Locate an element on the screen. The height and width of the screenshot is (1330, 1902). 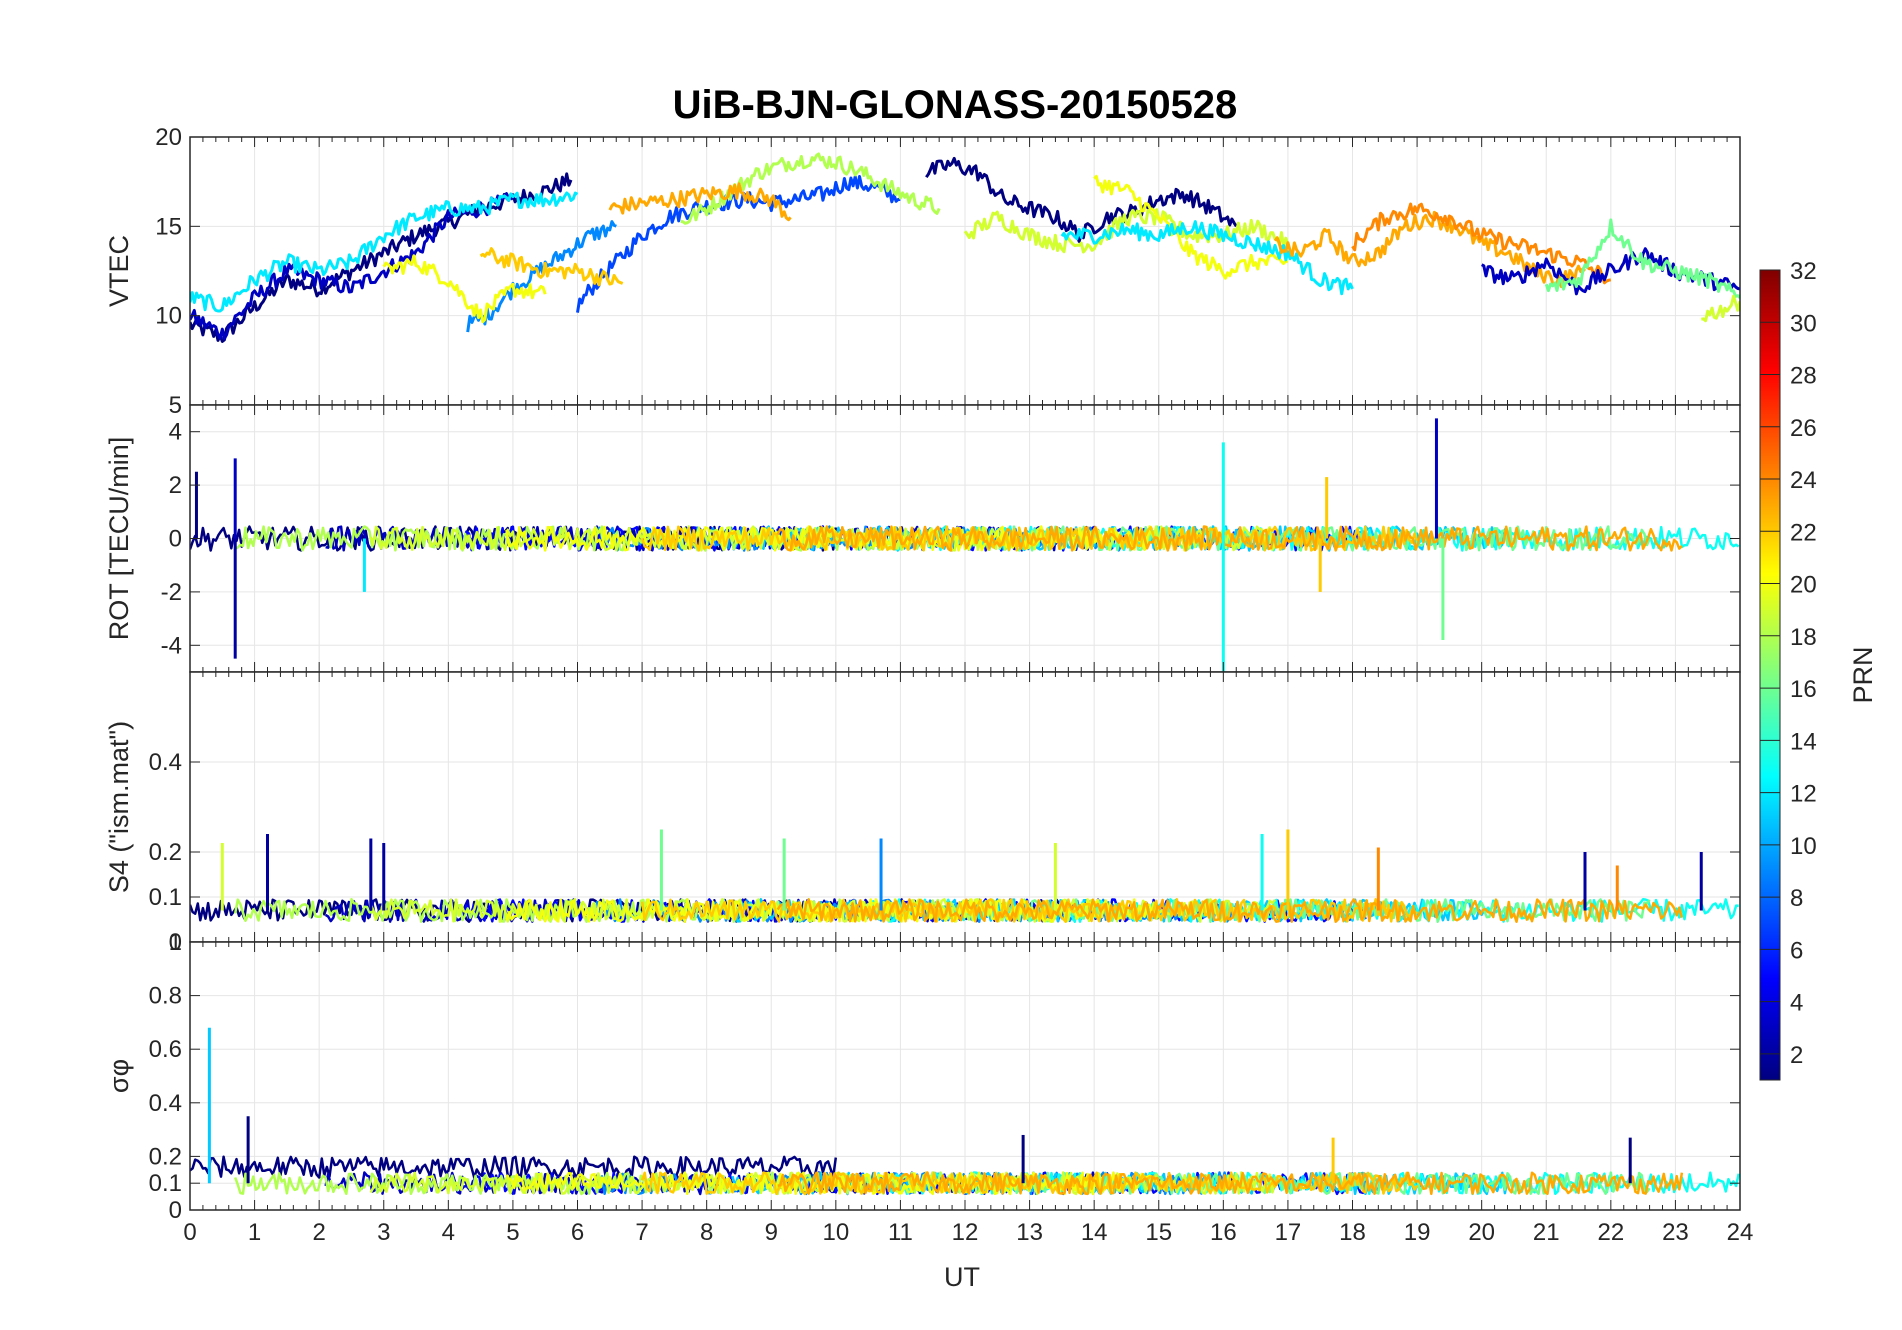
data-layer-vtec is located at coordinates (965, 247).